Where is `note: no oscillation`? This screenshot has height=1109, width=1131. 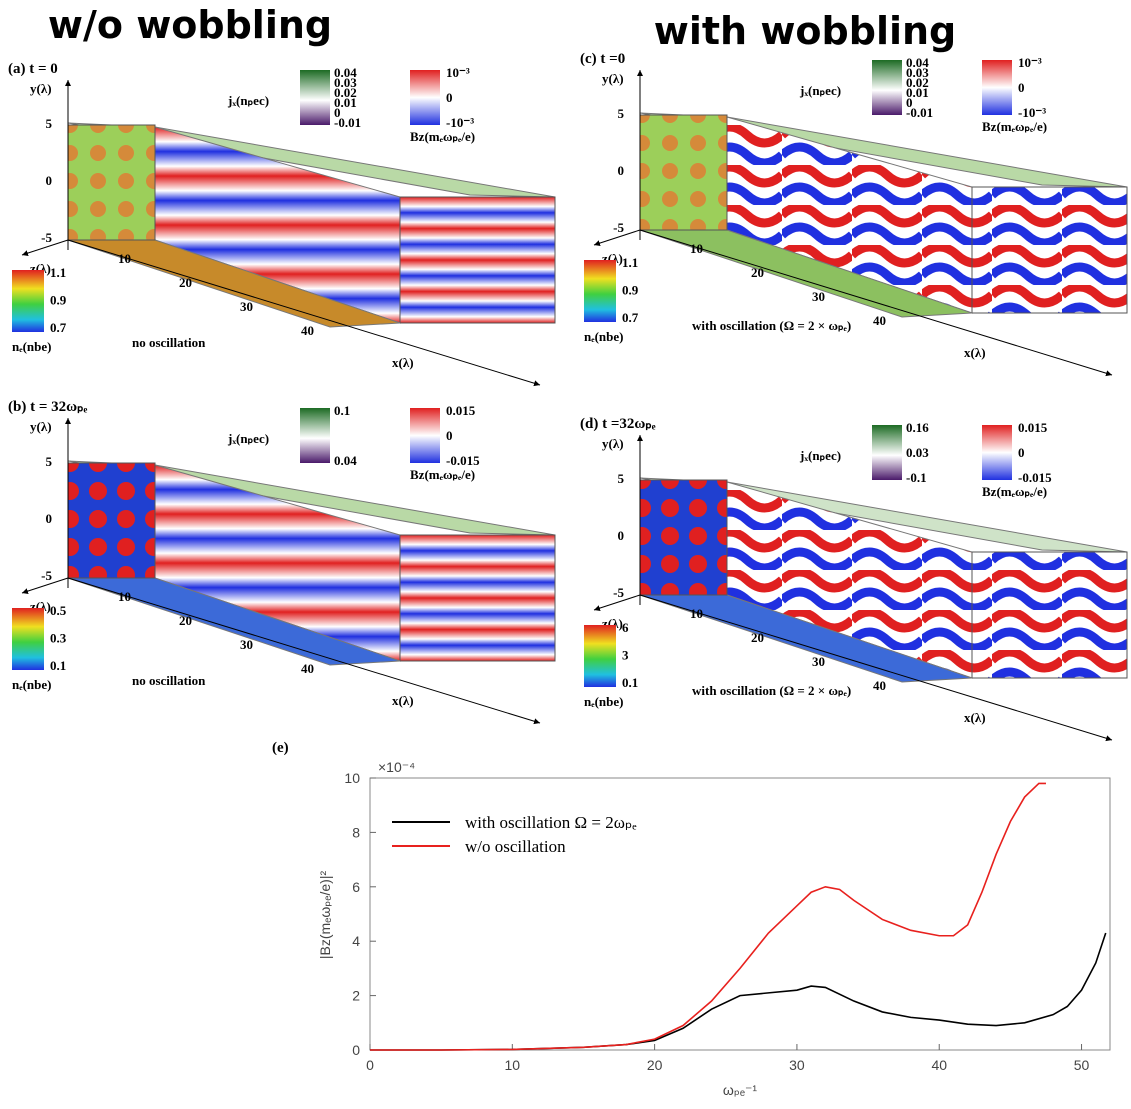 note: no oscillation is located at coordinates (169, 680).